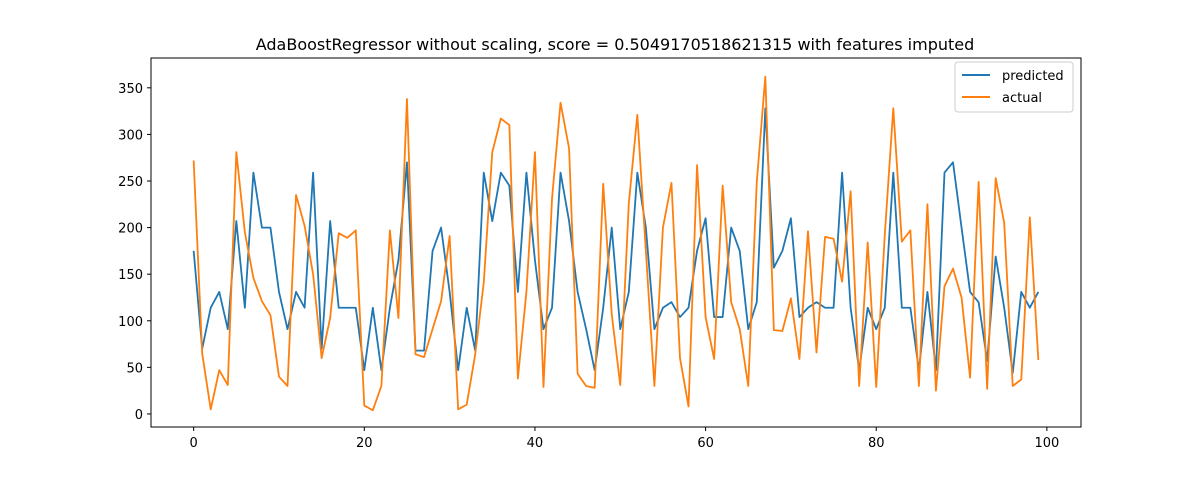 The height and width of the screenshot is (480, 1201). I want to click on y-tick-label: 300, so click(130, 135).